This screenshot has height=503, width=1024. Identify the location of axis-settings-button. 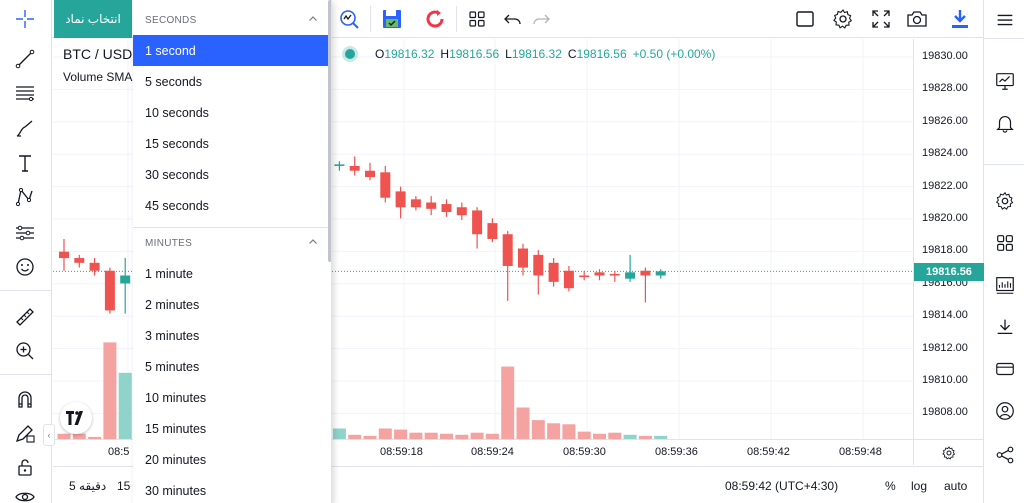
(948, 452).